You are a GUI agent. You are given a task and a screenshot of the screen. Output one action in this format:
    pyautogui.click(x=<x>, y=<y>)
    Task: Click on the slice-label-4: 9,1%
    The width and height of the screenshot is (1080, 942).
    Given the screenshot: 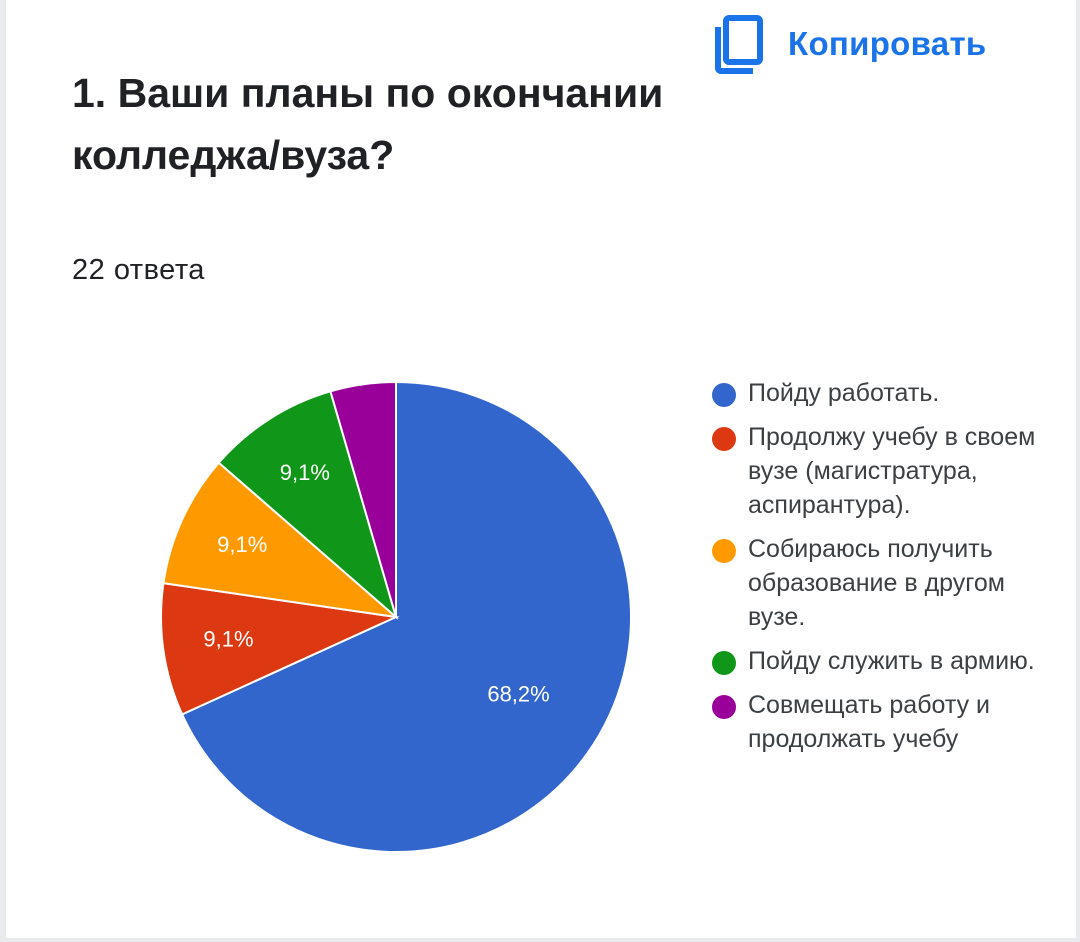 What is the action you would take?
    pyautogui.click(x=305, y=472)
    